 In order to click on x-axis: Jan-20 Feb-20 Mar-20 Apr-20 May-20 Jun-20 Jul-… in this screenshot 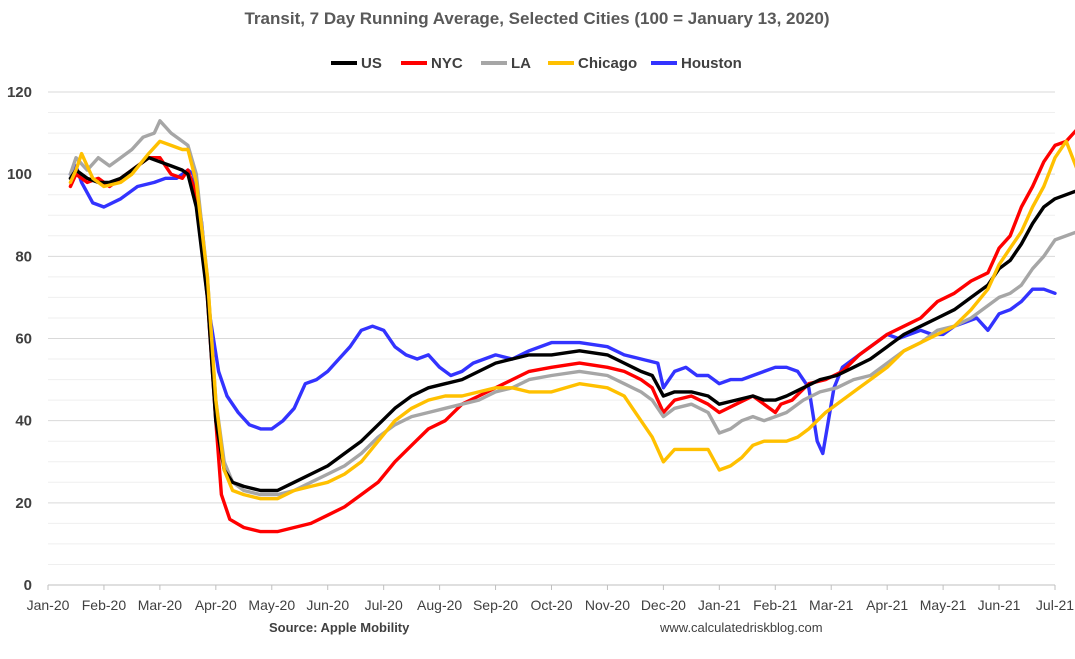, I will do `click(550, 599)`.